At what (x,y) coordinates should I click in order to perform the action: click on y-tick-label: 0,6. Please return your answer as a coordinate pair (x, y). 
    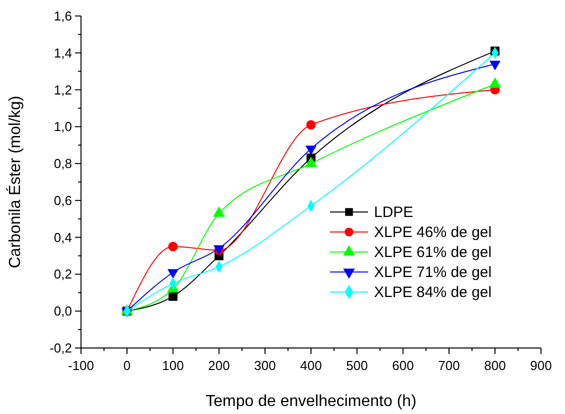
    Looking at the image, I should click on (63, 200).